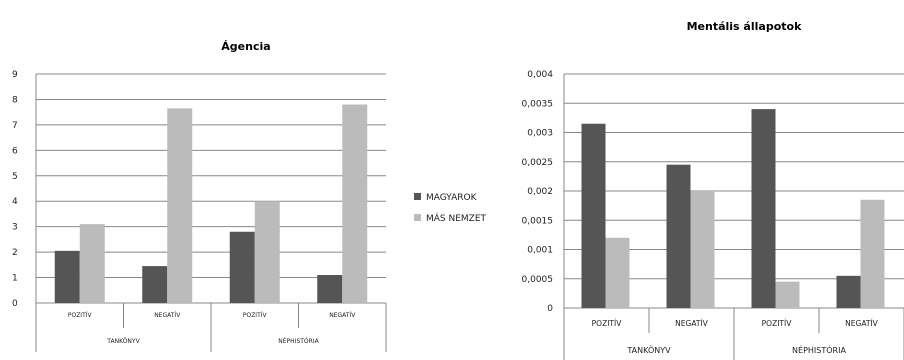 Image resolution: width=904 pixels, height=360 pixels. I want to click on chart-title: Ágencia, so click(245, 46).